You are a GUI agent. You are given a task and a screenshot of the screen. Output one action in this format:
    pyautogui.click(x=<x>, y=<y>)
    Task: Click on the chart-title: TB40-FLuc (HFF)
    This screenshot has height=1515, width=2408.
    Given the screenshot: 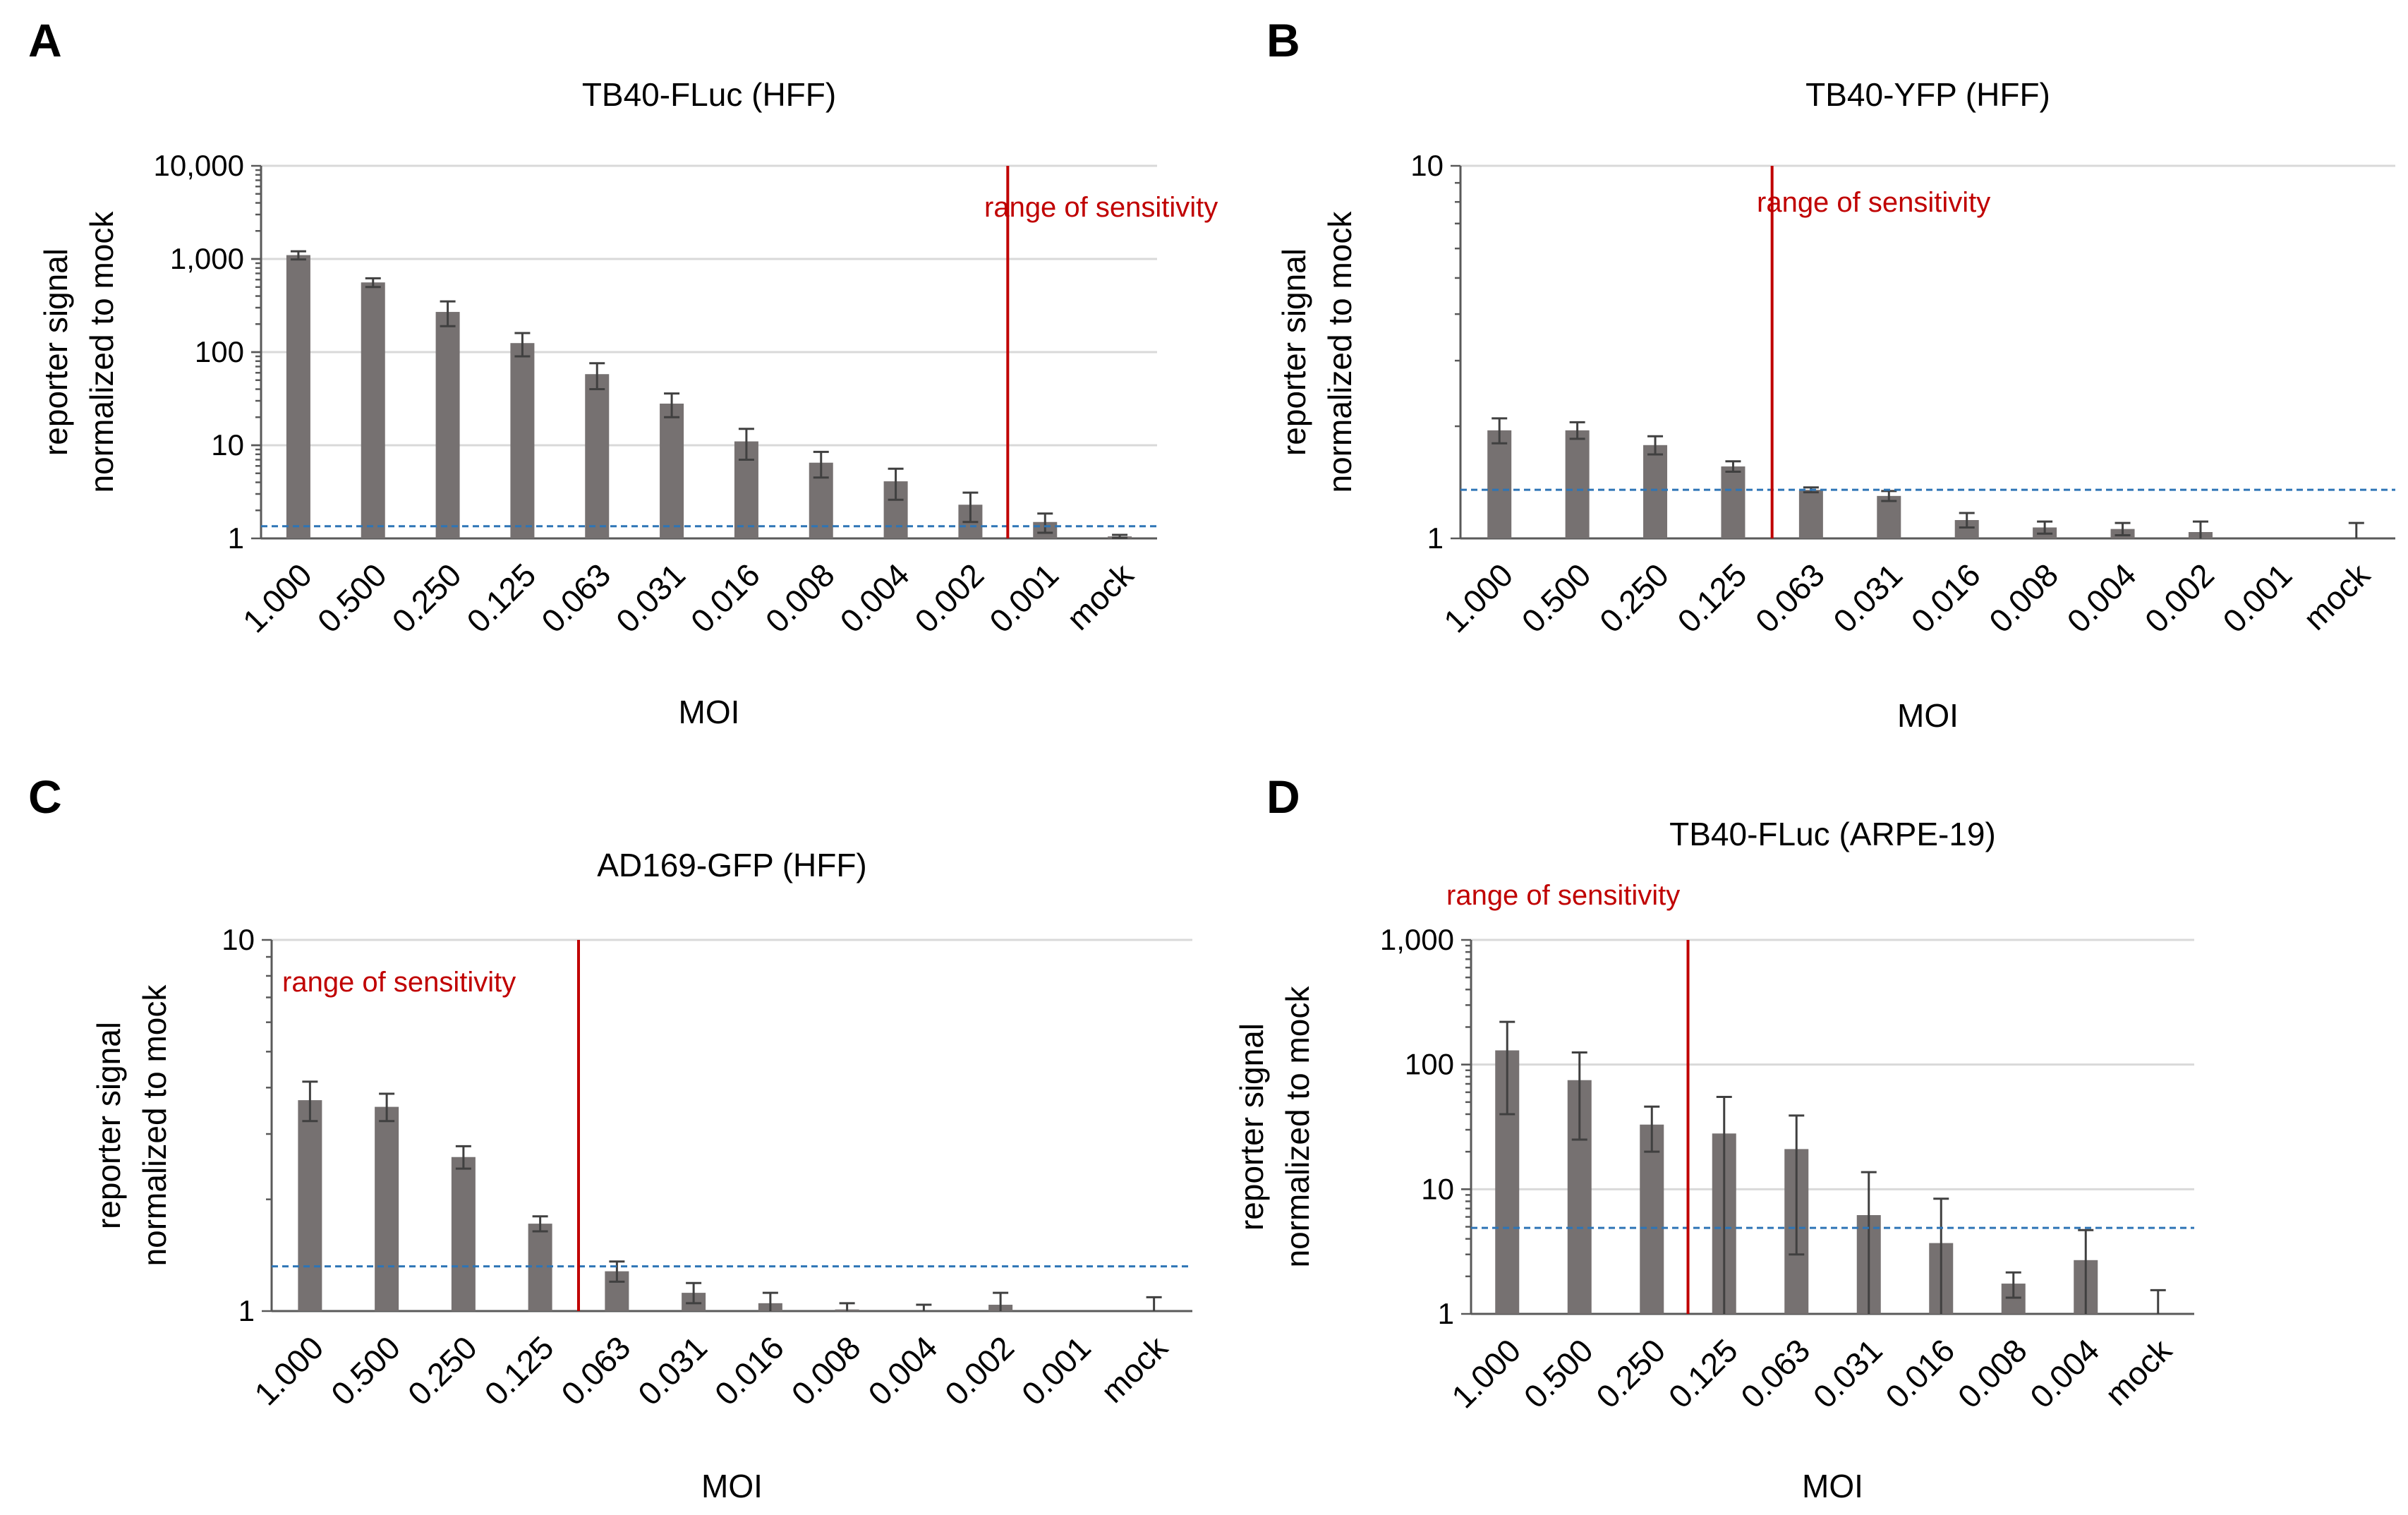 What is the action you would take?
    pyautogui.click(x=709, y=94)
    